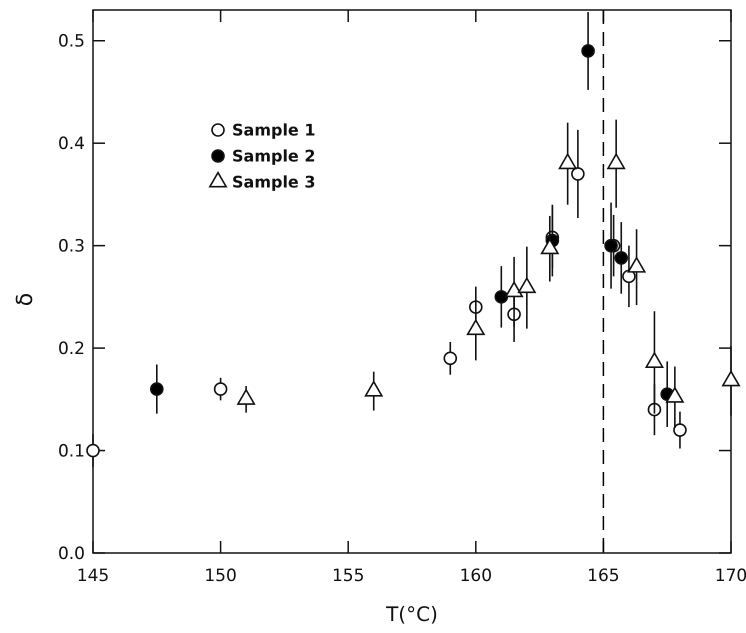 Image resolution: width=746 pixels, height=633 pixels. I want to click on y-tick-label: 0.4, so click(71, 144).